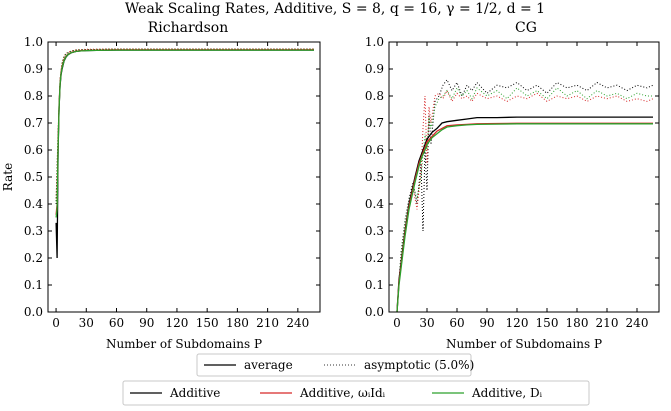 The height and width of the screenshot is (411, 671). What do you see at coordinates (33, 204) in the screenshot?
I see `richardson-ytick-label: 0.4` at bounding box center [33, 204].